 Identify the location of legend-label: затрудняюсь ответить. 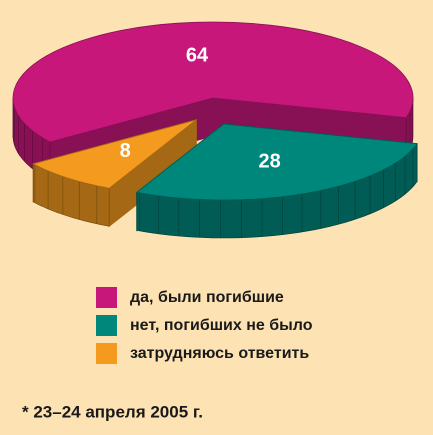
(219, 353).